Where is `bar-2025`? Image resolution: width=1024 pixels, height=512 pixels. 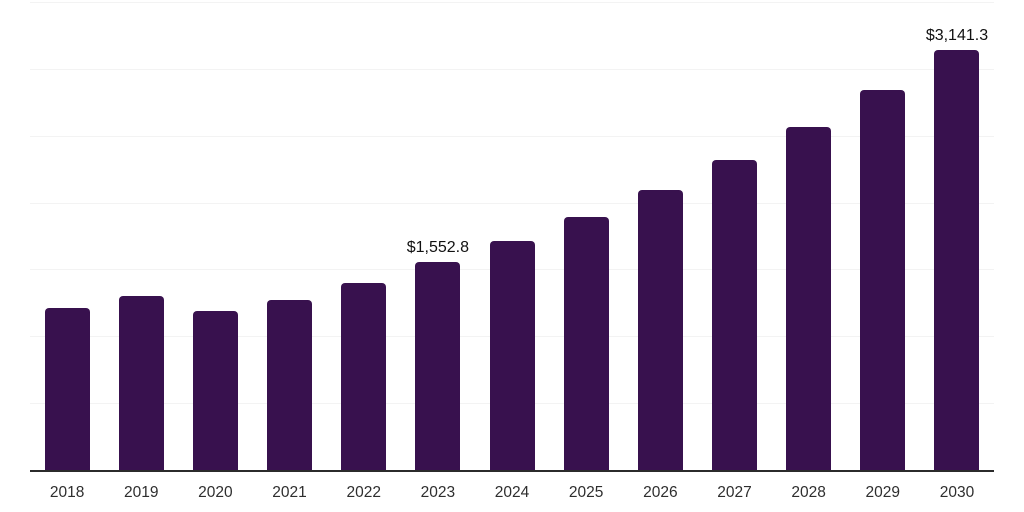 bar-2025 is located at coordinates (586, 343).